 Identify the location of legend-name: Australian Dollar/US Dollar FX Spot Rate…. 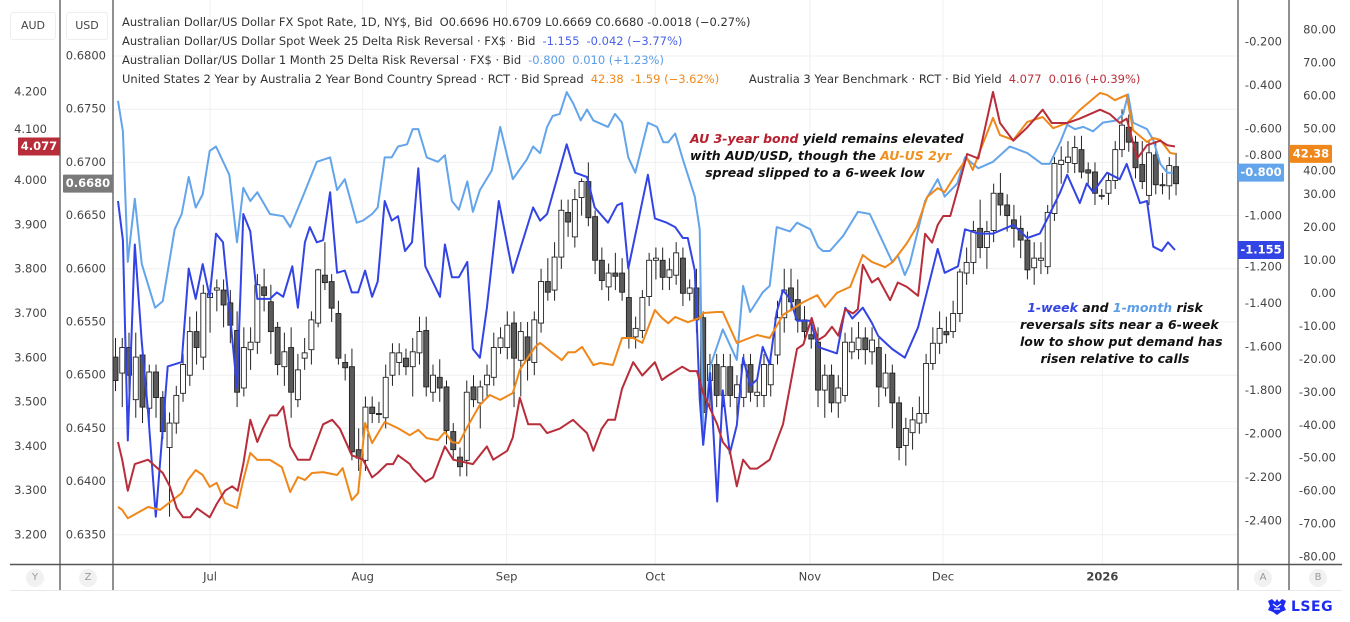
(277, 22).